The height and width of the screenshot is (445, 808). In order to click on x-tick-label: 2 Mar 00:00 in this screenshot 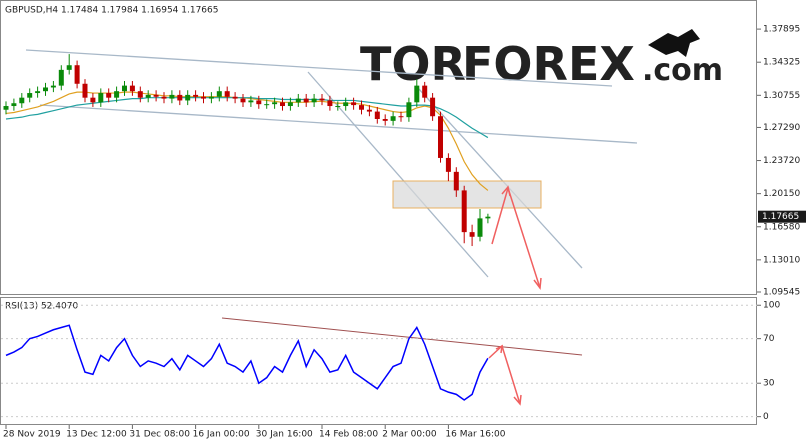, I will do `click(409, 435)`.